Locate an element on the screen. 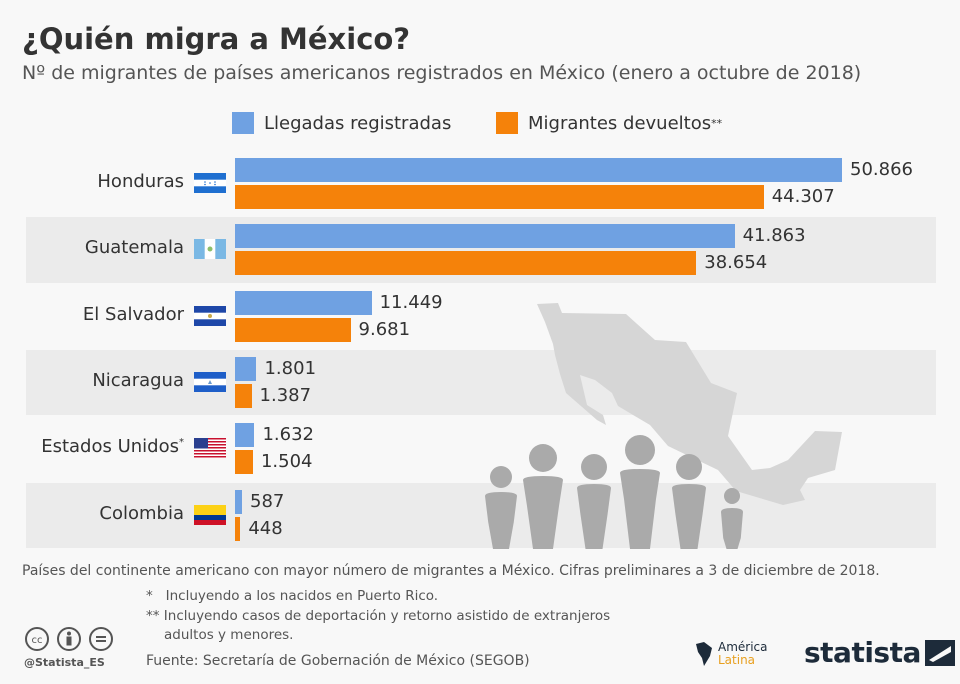  legend-item-devueltos: Migrantes devueltos ** is located at coordinates (609, 123).